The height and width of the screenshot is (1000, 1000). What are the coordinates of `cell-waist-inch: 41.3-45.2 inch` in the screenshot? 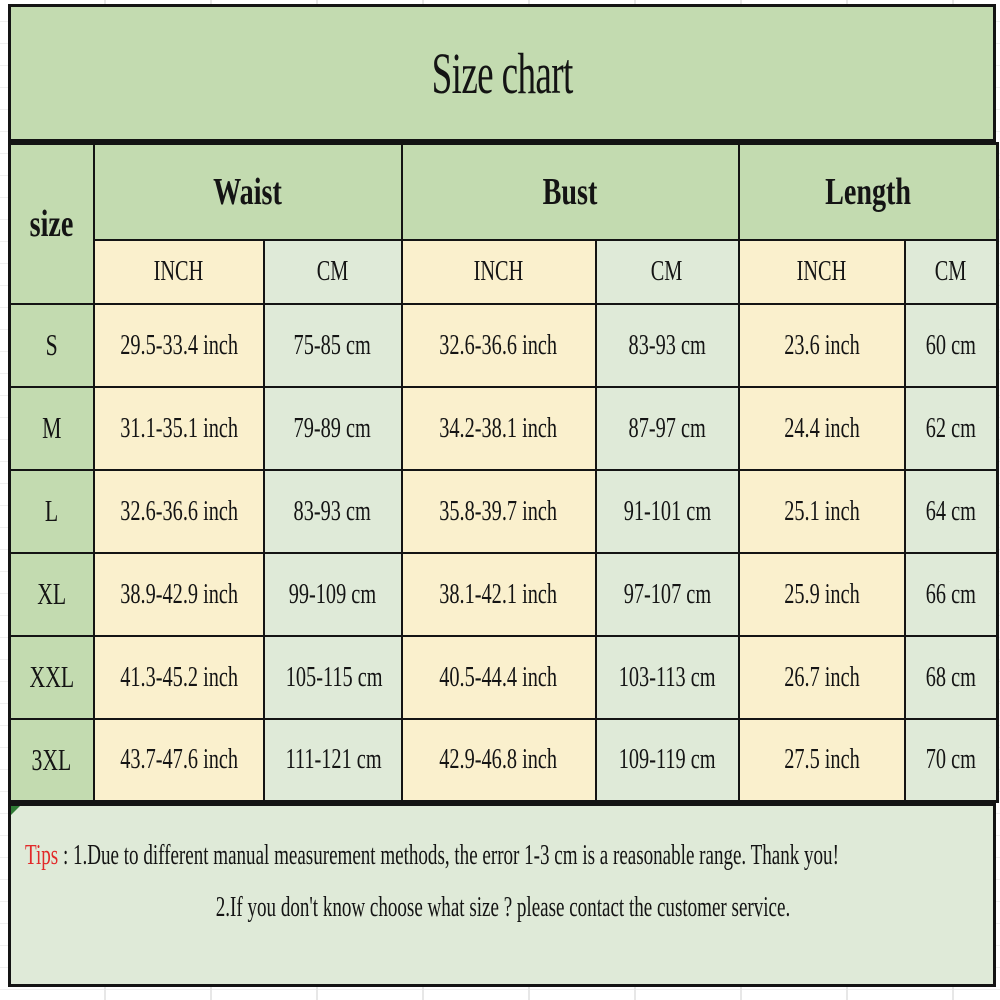 It's located at (178, 677).